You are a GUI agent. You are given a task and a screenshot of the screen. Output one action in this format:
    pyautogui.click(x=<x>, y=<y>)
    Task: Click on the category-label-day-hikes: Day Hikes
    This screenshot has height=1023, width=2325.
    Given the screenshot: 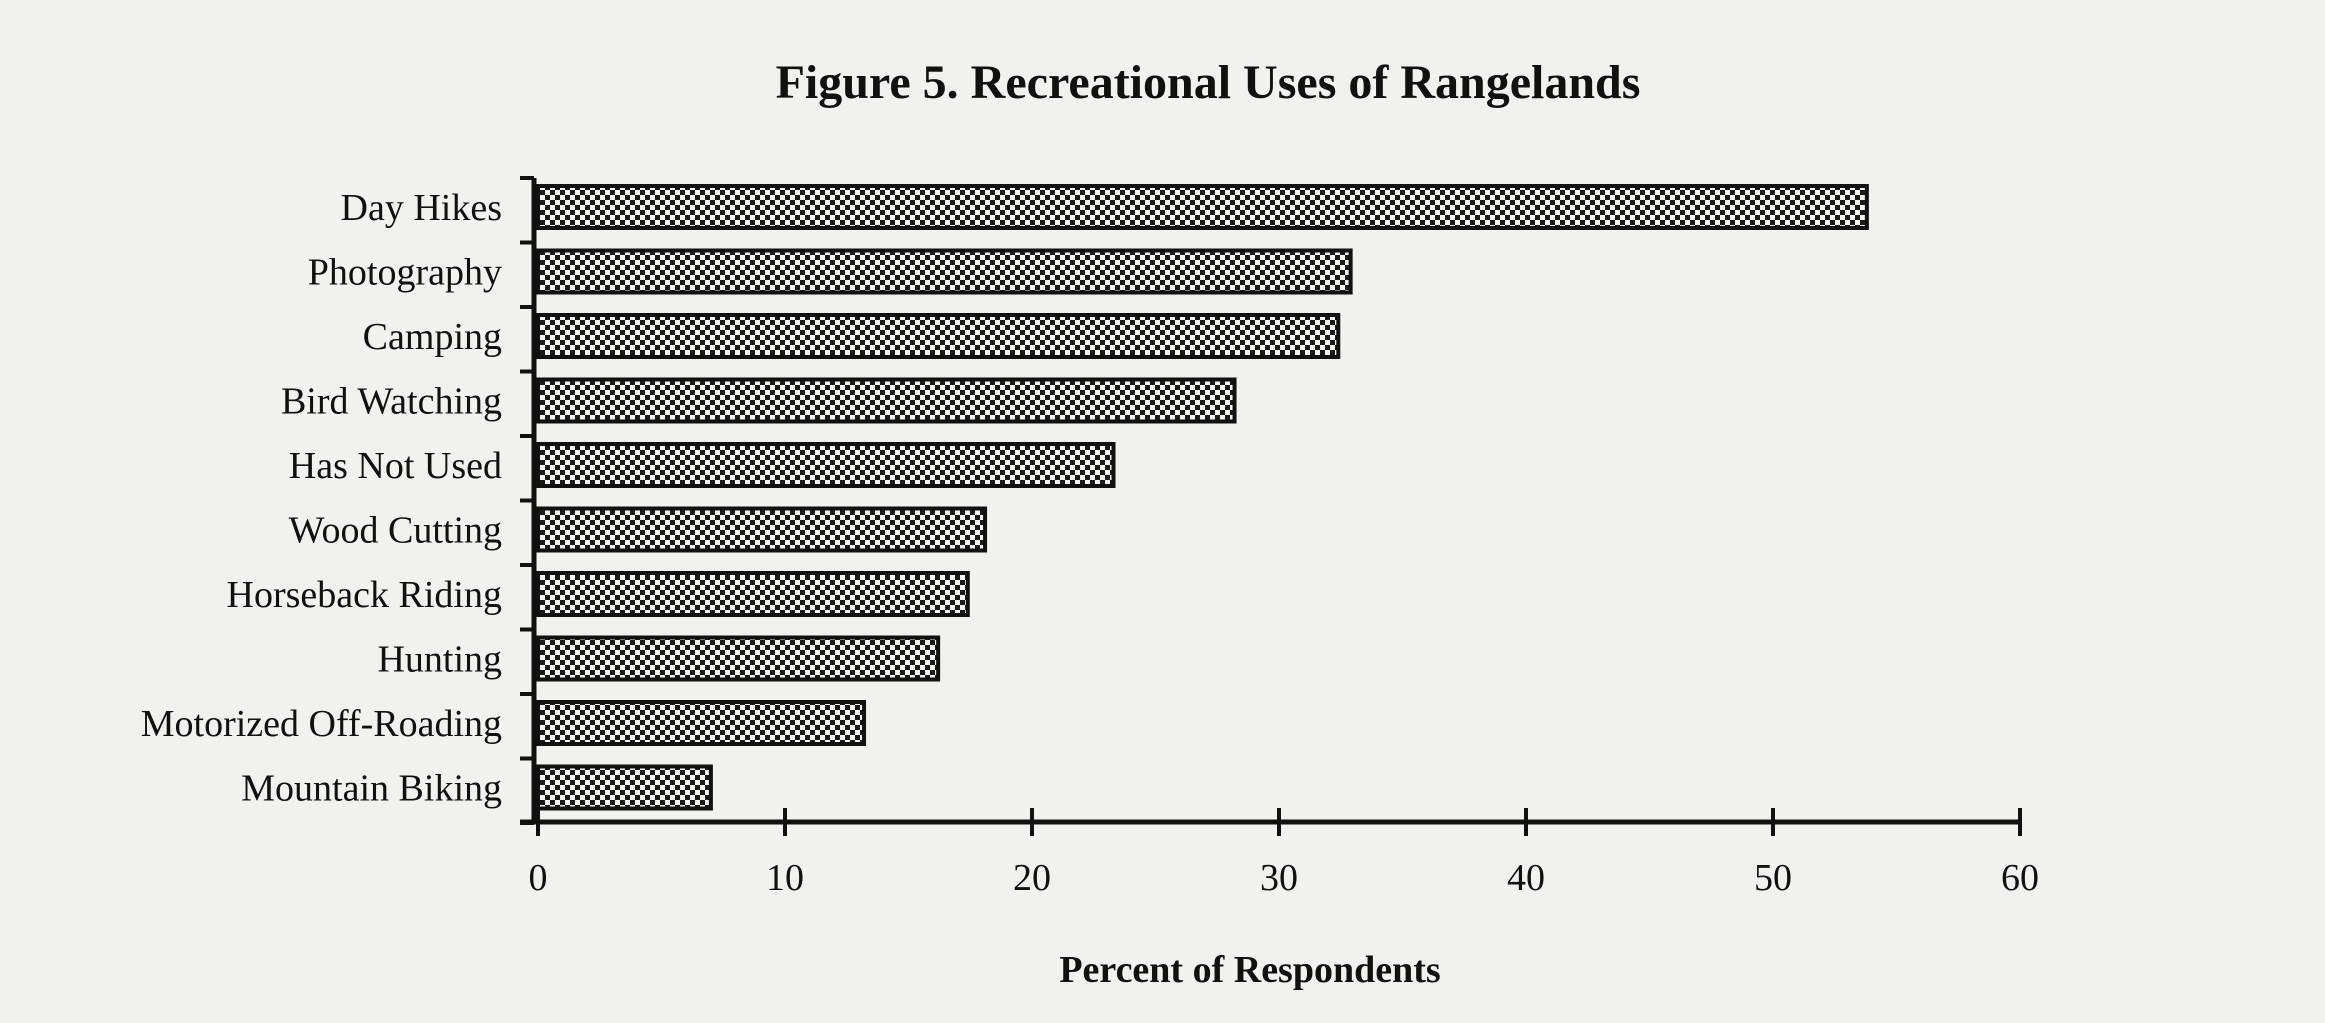 What is the action you would take?
    pyautogui.click(x=421, y=208)
    